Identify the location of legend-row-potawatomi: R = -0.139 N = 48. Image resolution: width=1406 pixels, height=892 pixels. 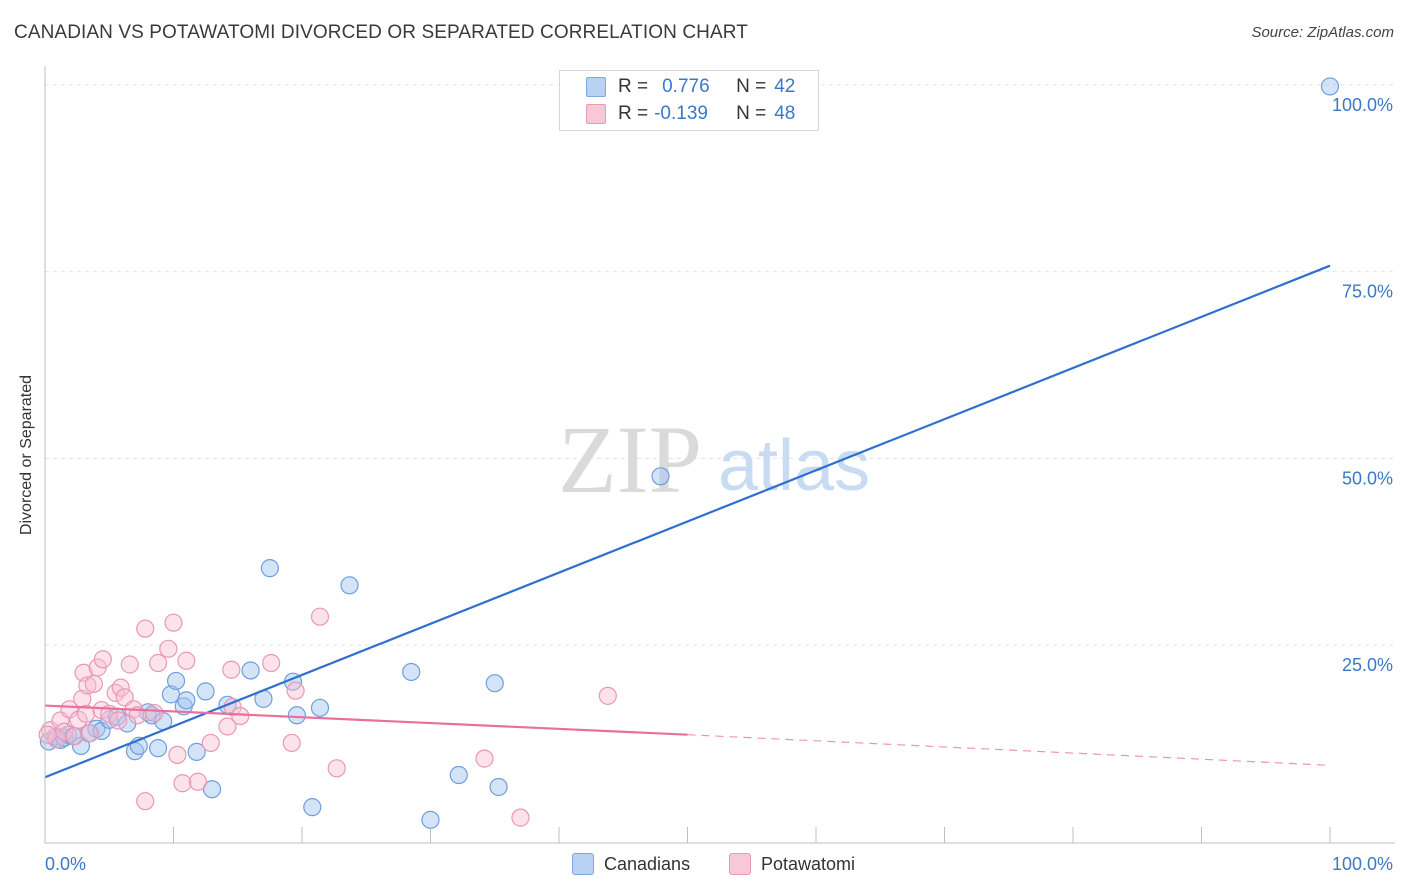
(690, 114).